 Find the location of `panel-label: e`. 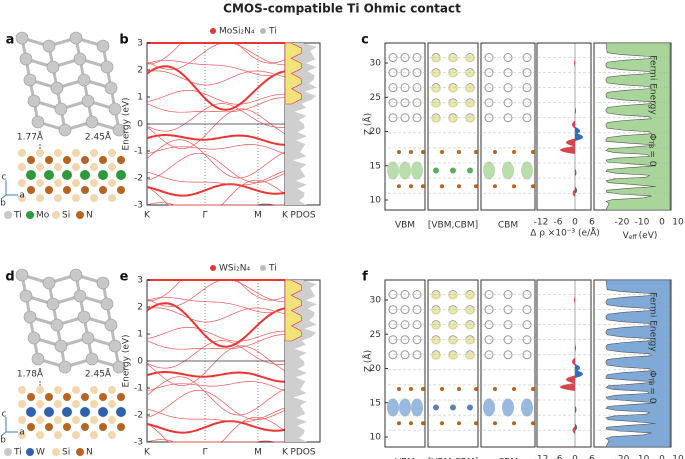

panel-label: e is located at coordinates (124, 277).